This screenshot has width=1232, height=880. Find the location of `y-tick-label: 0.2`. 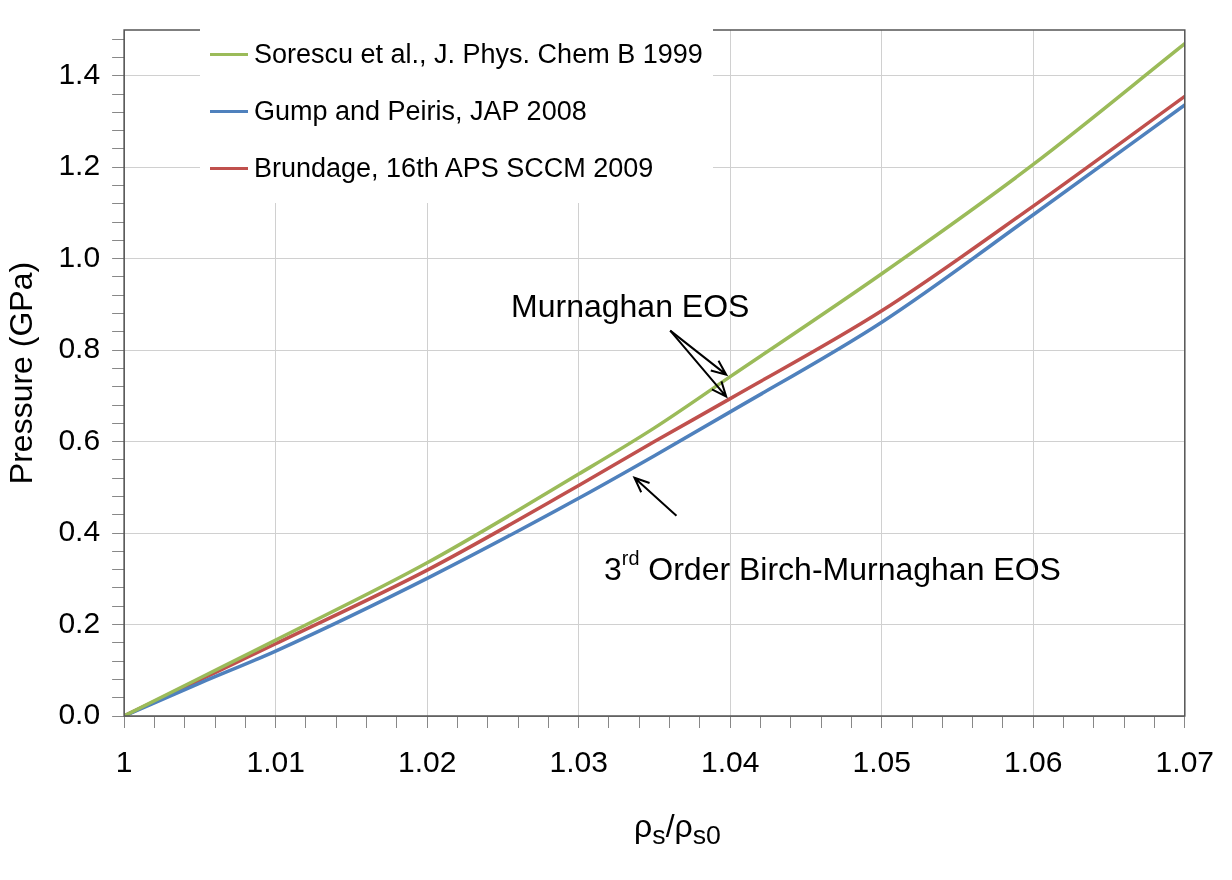

y-tick-label: 0.2 is located at coordinates (79, 622).